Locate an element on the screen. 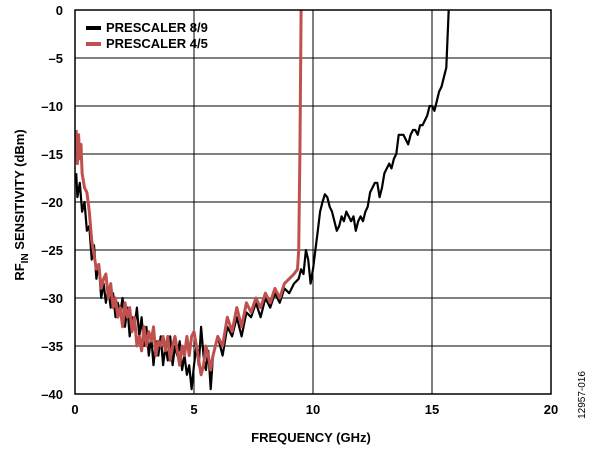 The image size is (603, 451). y-tick-label: –35 is located at coordinates (52, 346).